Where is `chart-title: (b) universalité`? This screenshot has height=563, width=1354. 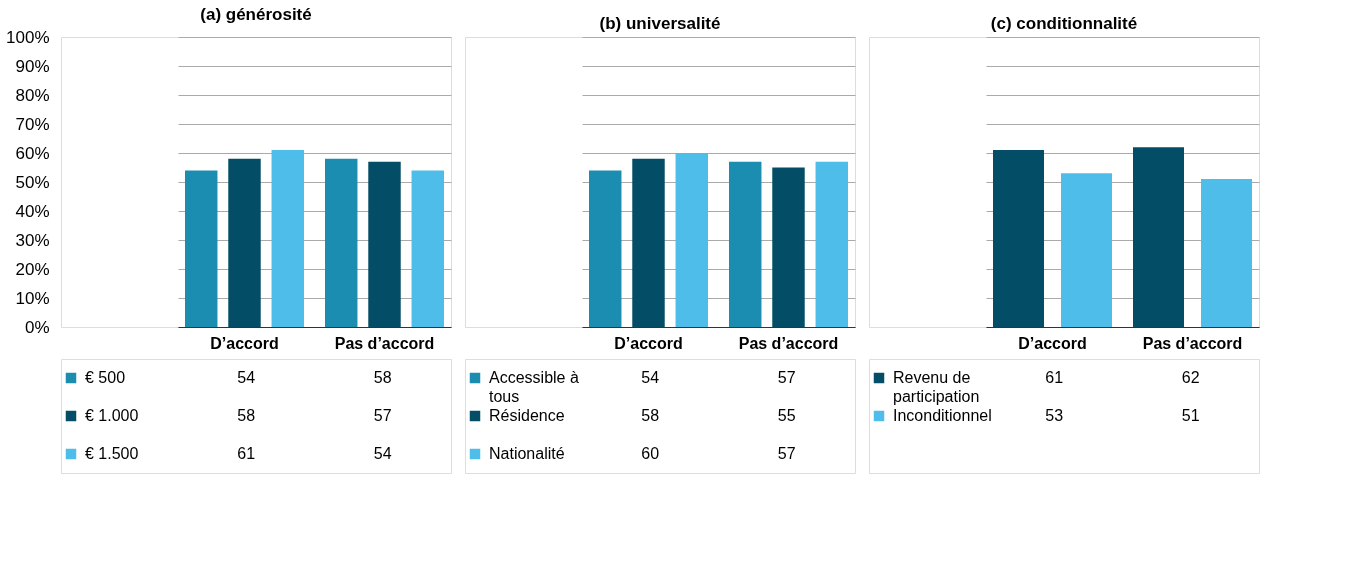 chart-title: (b) universalité is located at coordinates (660, 23).